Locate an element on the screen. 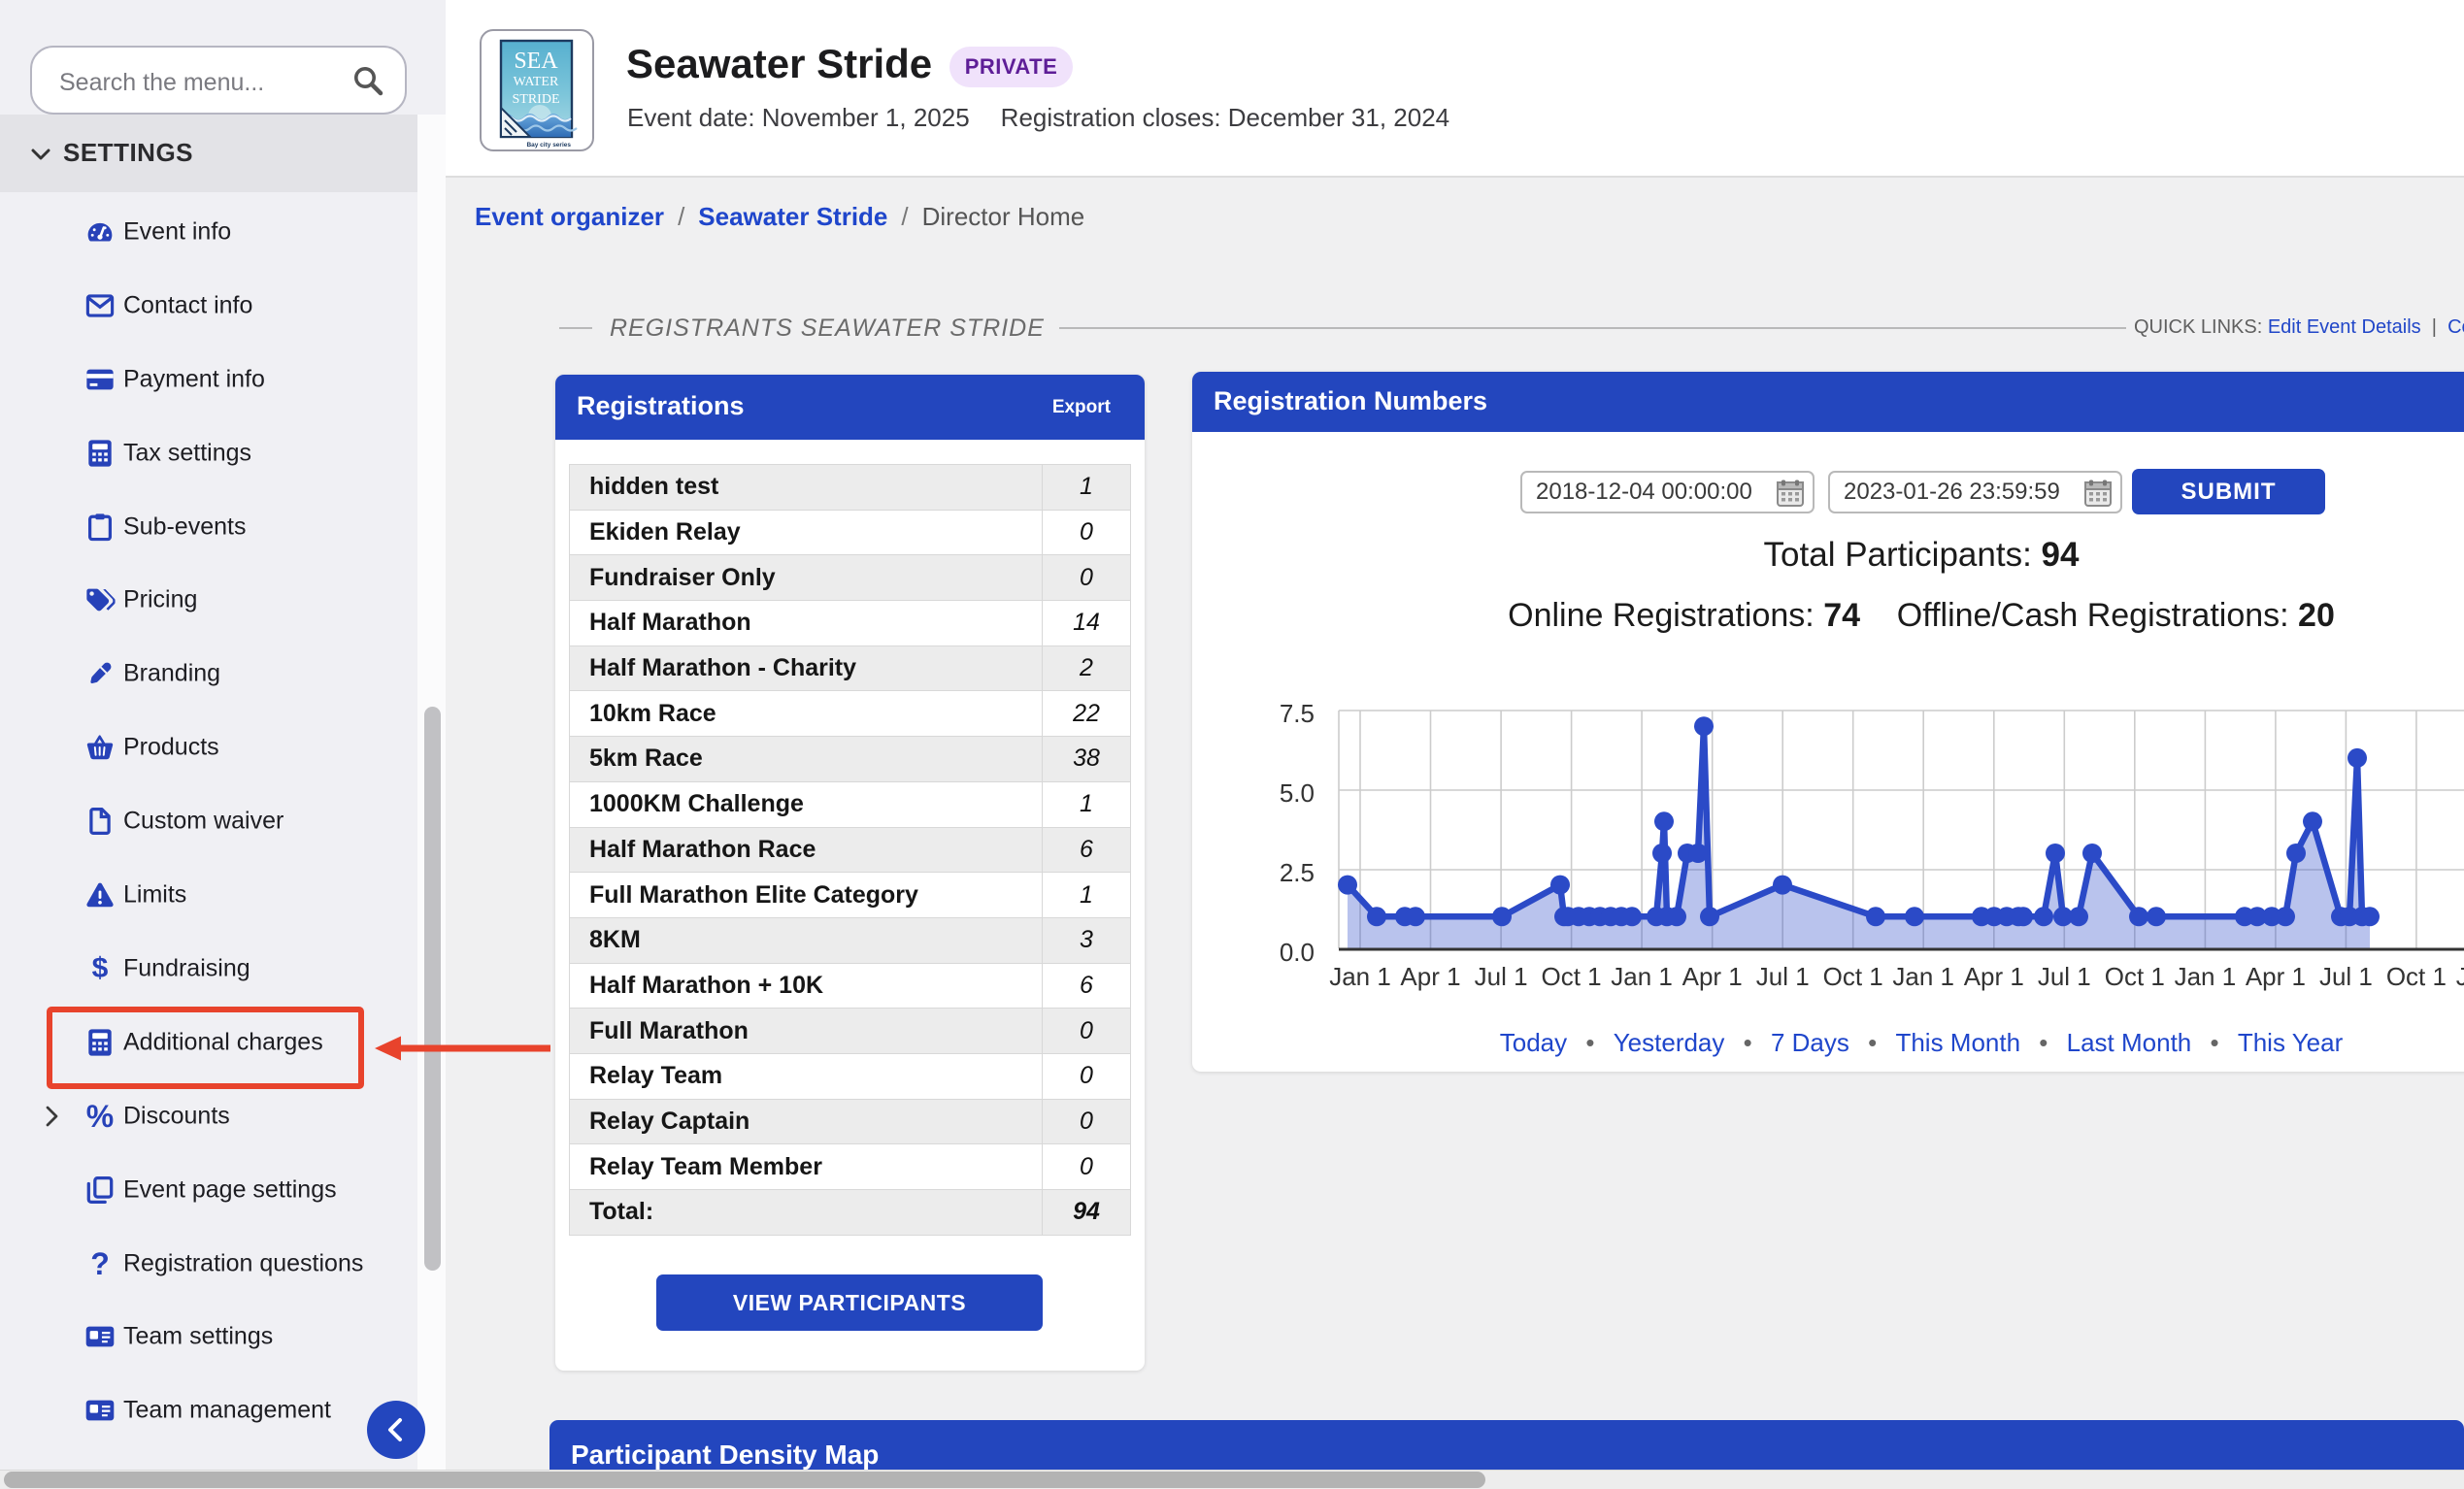 This screenshot has height=1489, width=2464. svg-text: 5.0 is located at coordinates (1297, 793).